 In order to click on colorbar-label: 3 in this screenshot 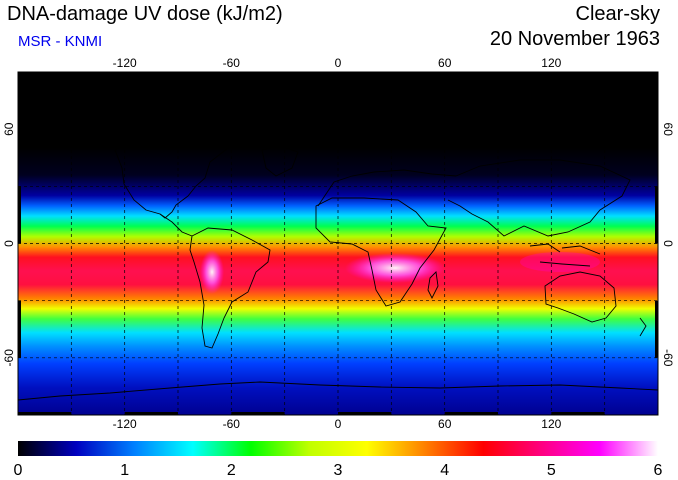, I will do `click(338, 470)`.